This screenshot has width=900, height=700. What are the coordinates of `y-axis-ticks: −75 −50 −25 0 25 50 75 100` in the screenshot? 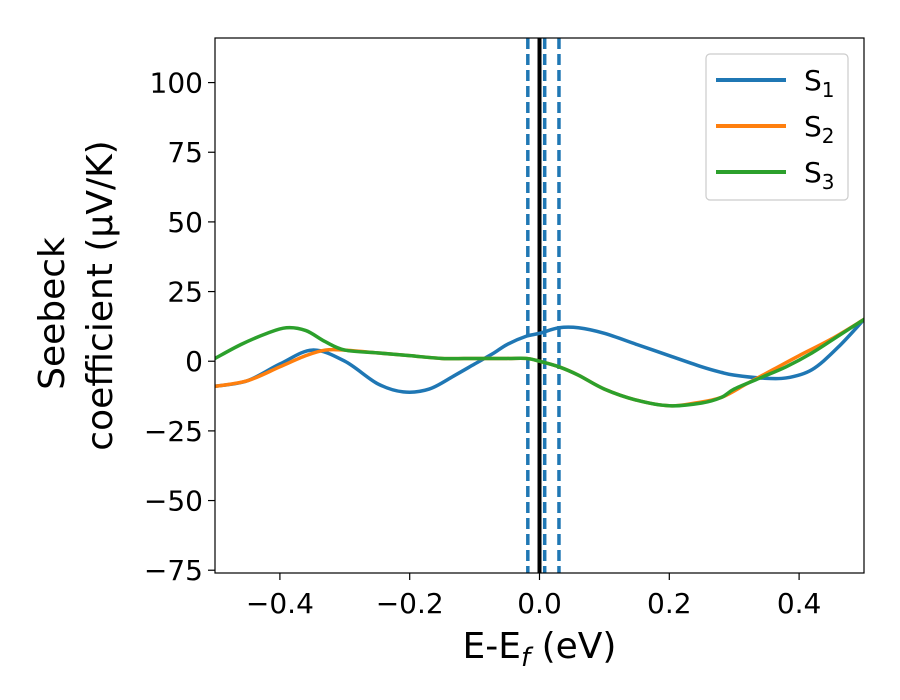 It's located at (179, 327).